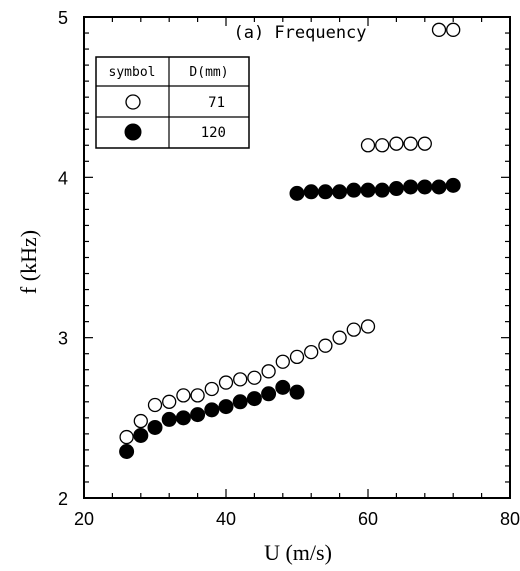  Describe the element at coordinates (28, 262) in the screenshot. I see `y-axis-label: f (kHz)` at that location.